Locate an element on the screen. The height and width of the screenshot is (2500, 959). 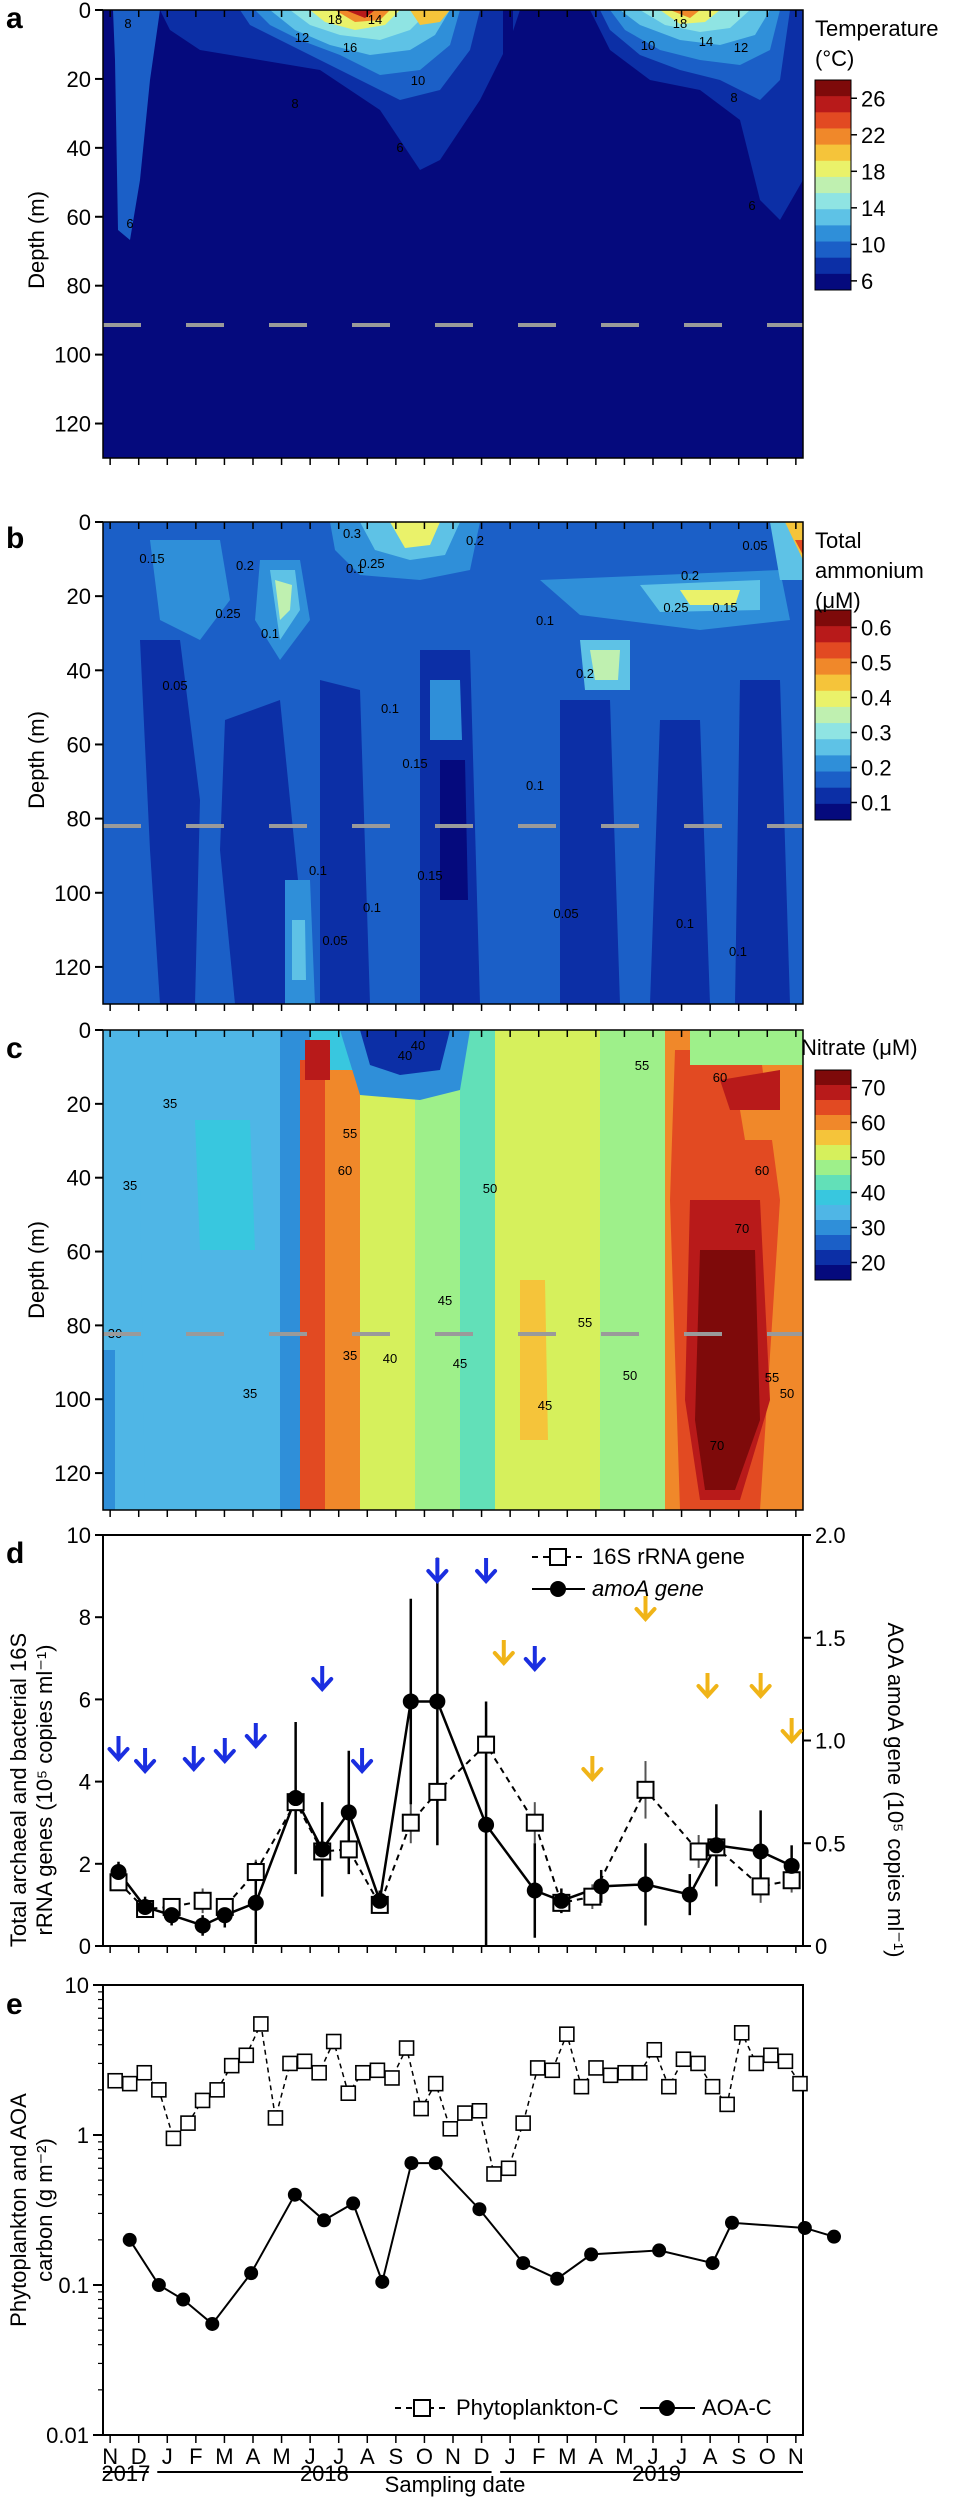
y-tick-label: 40 is located at coordinates (79, 1178).